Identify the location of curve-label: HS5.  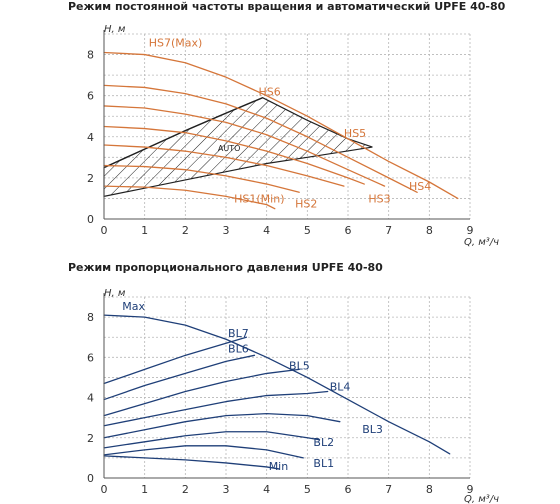
(355, 133).